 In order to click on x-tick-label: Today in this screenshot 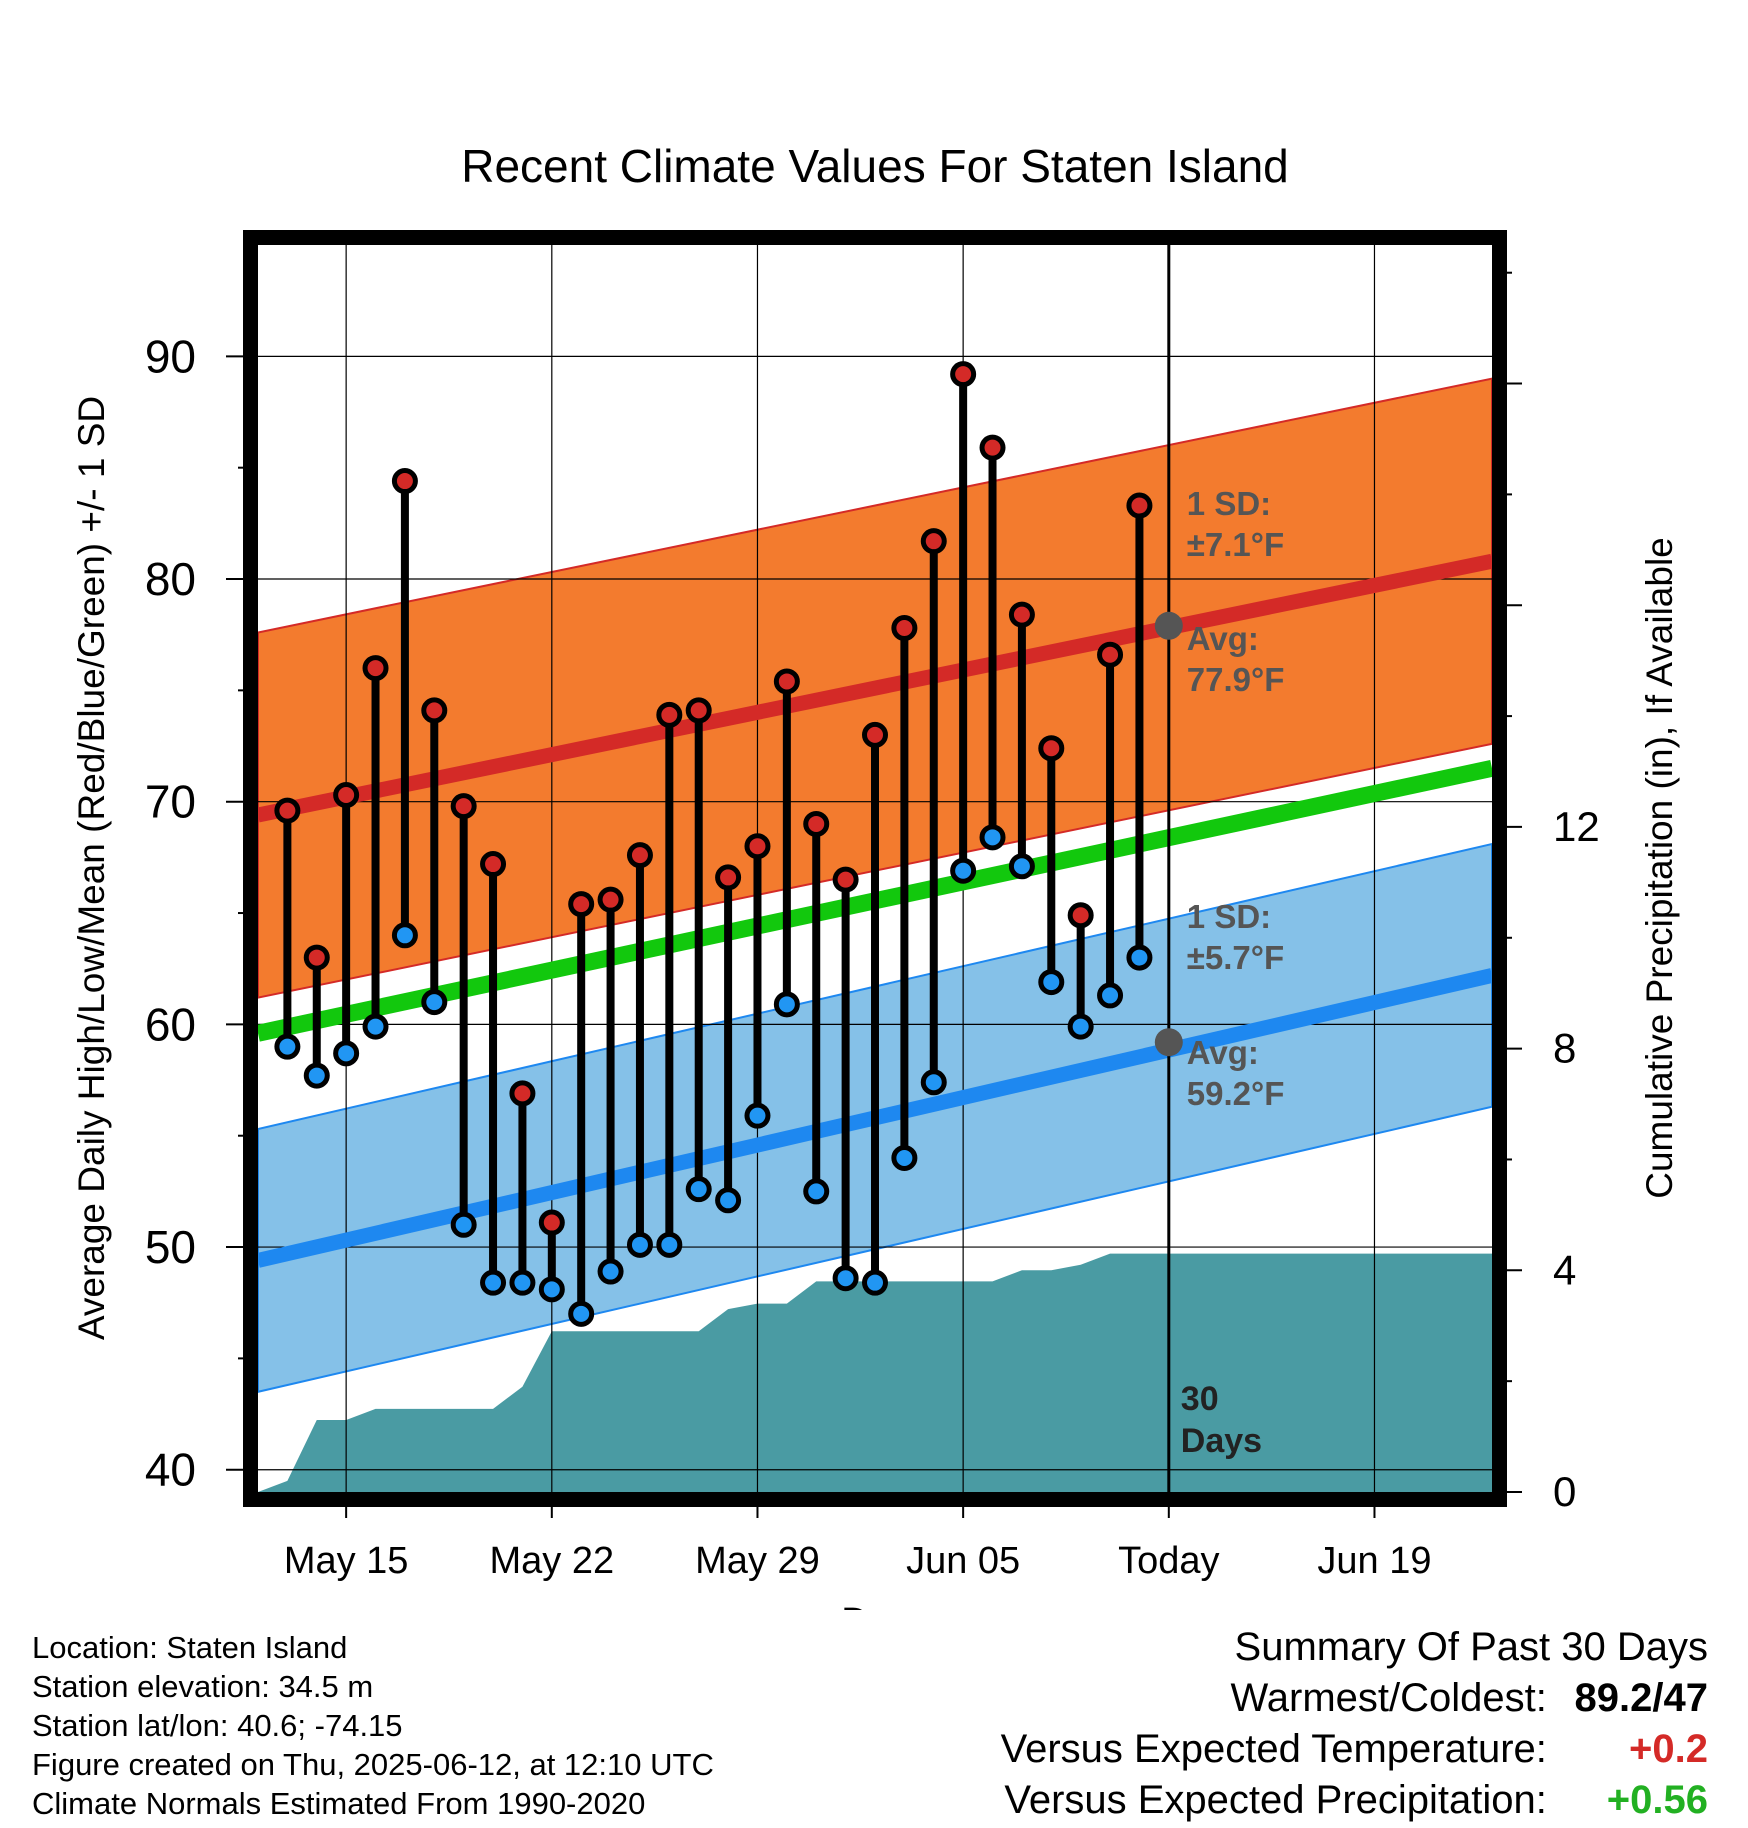, I will do `click(1168, 1561)`.